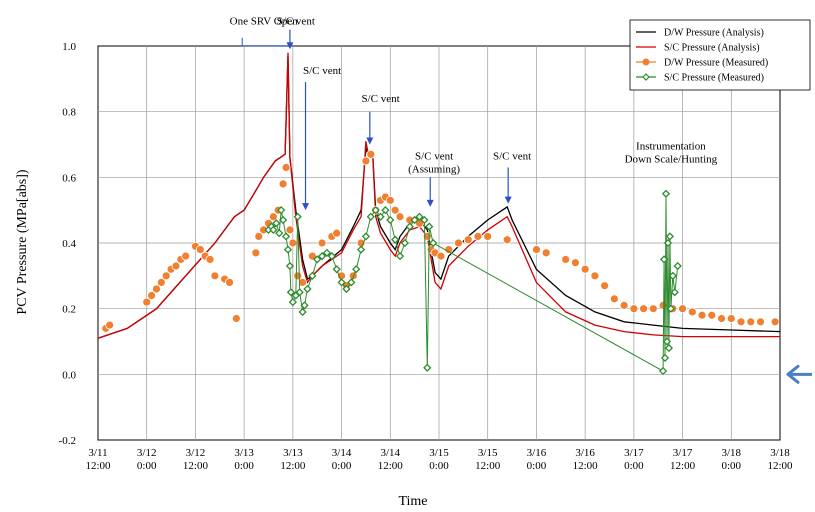 This screenshot has height=512, width=815. What do you see at coordinates (391, 453) in the screenshot?
I see `x-tick-label-line: 3/14` at bounding box center [391, 453].